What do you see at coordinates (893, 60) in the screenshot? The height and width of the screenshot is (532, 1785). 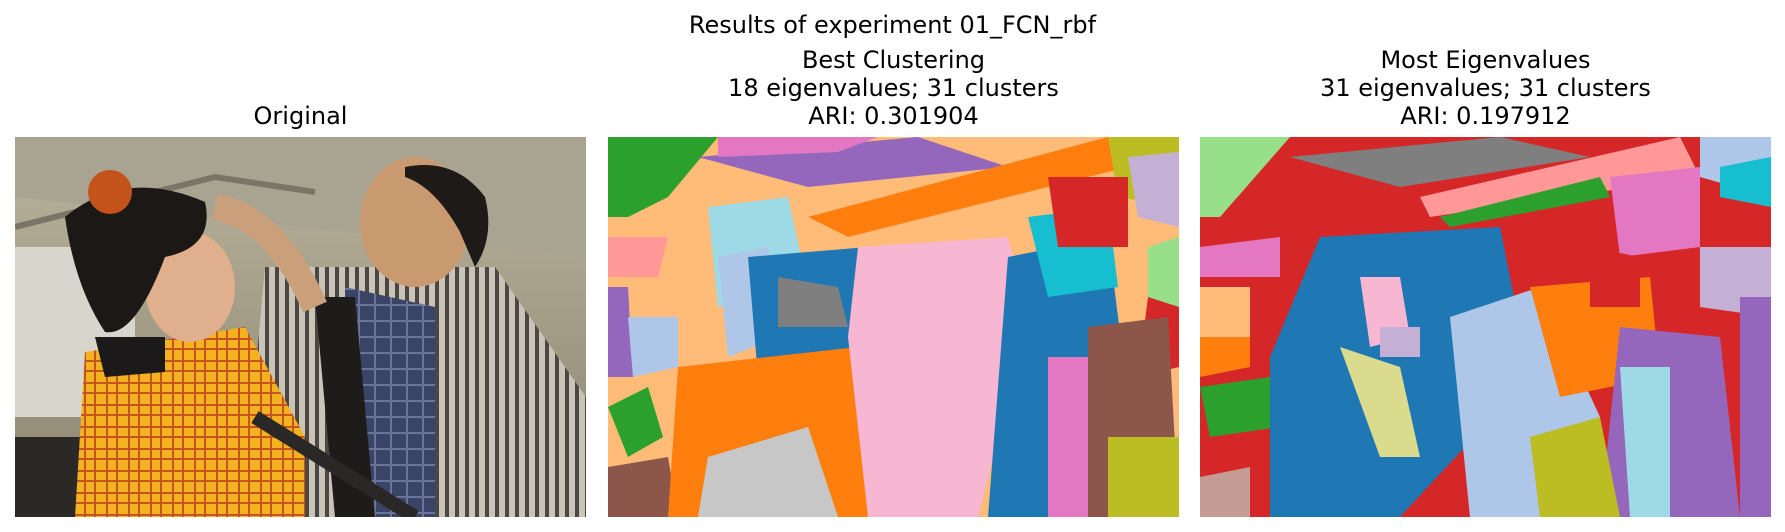 I see `title-line-name: Best Clustering` at bounding box center [893, 60].